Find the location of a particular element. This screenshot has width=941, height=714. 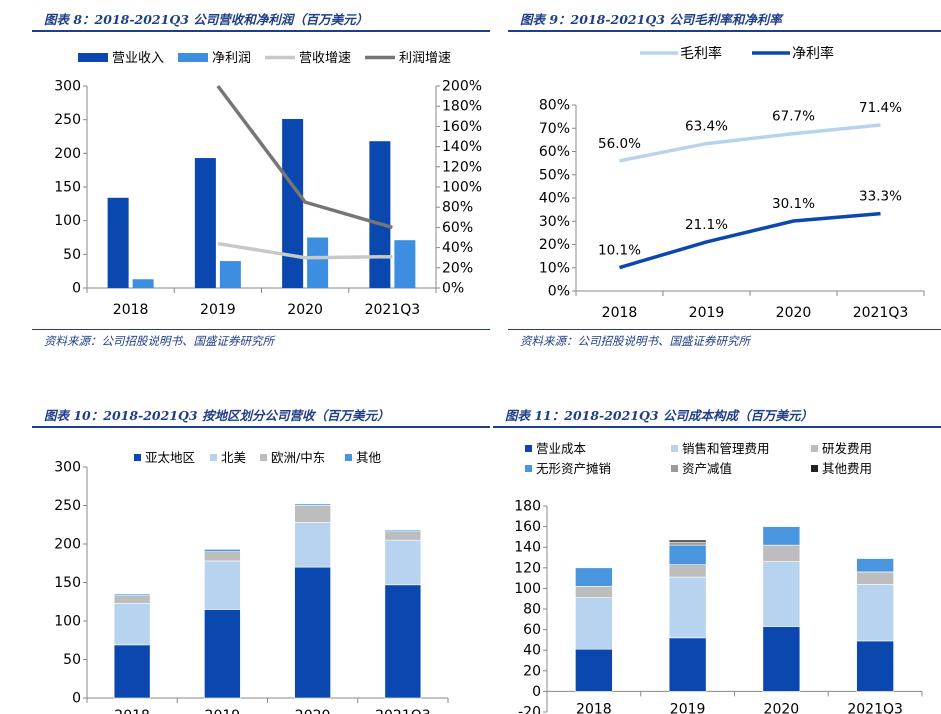

y2-tick-label: 200% is located at coordinates (462, 87).